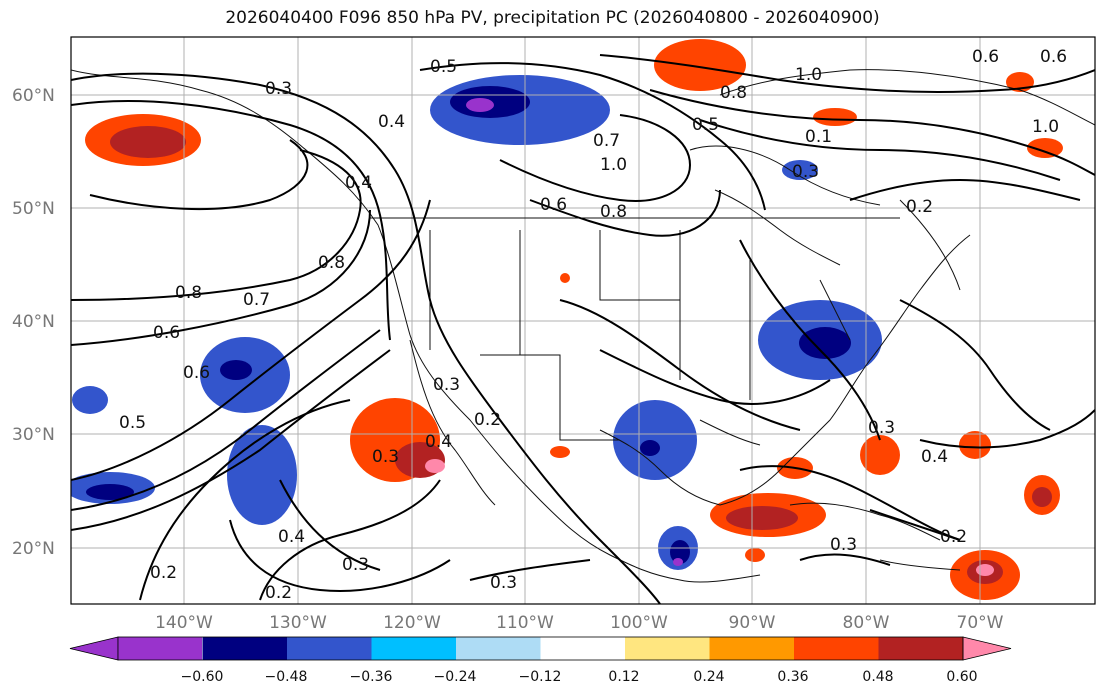  What do you see at coordinates (623, 677) in the screenshot?
I see `colorbar-tick: 0.12` at bounding box center [623, 677].